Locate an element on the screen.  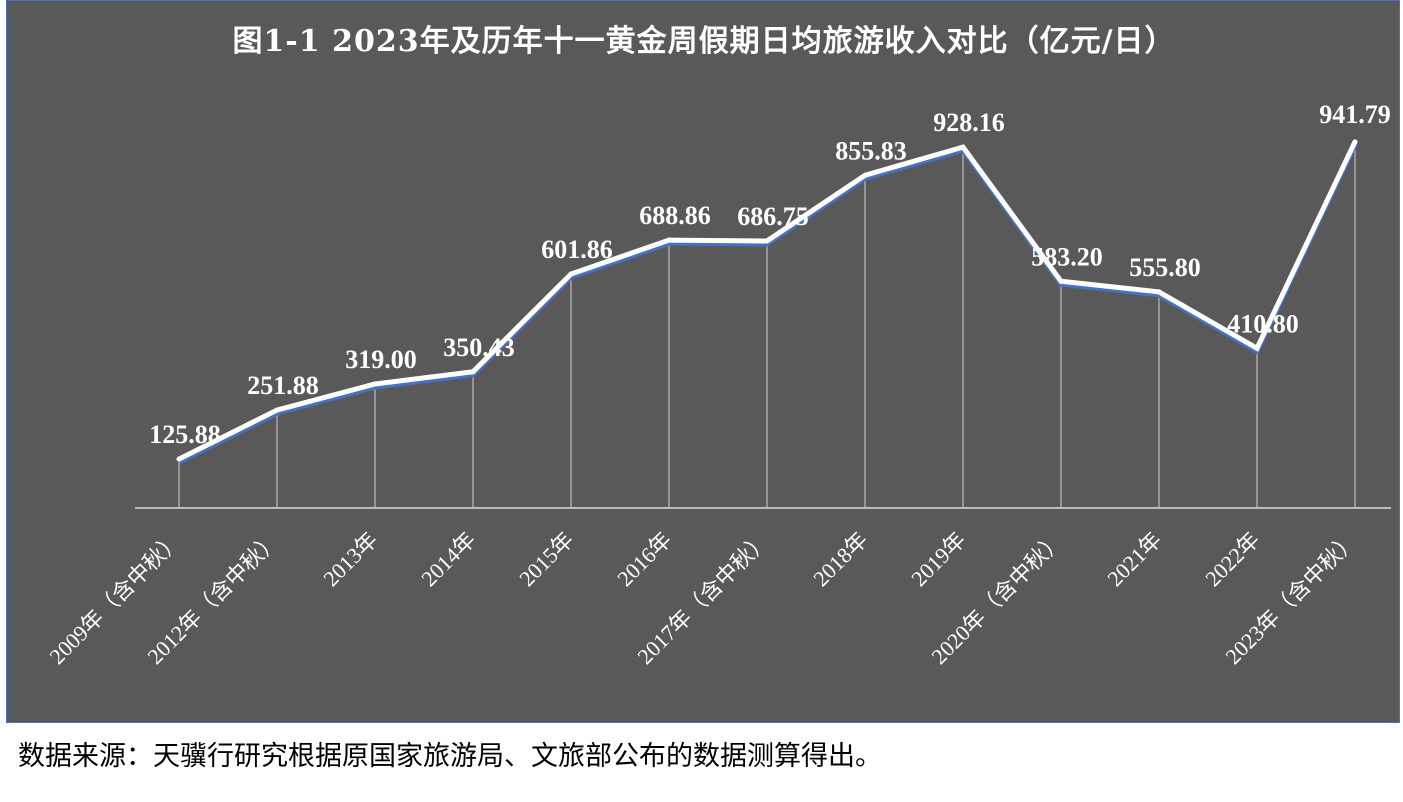
x-tick-label: 2014年 is located at coordinates (448, 559).